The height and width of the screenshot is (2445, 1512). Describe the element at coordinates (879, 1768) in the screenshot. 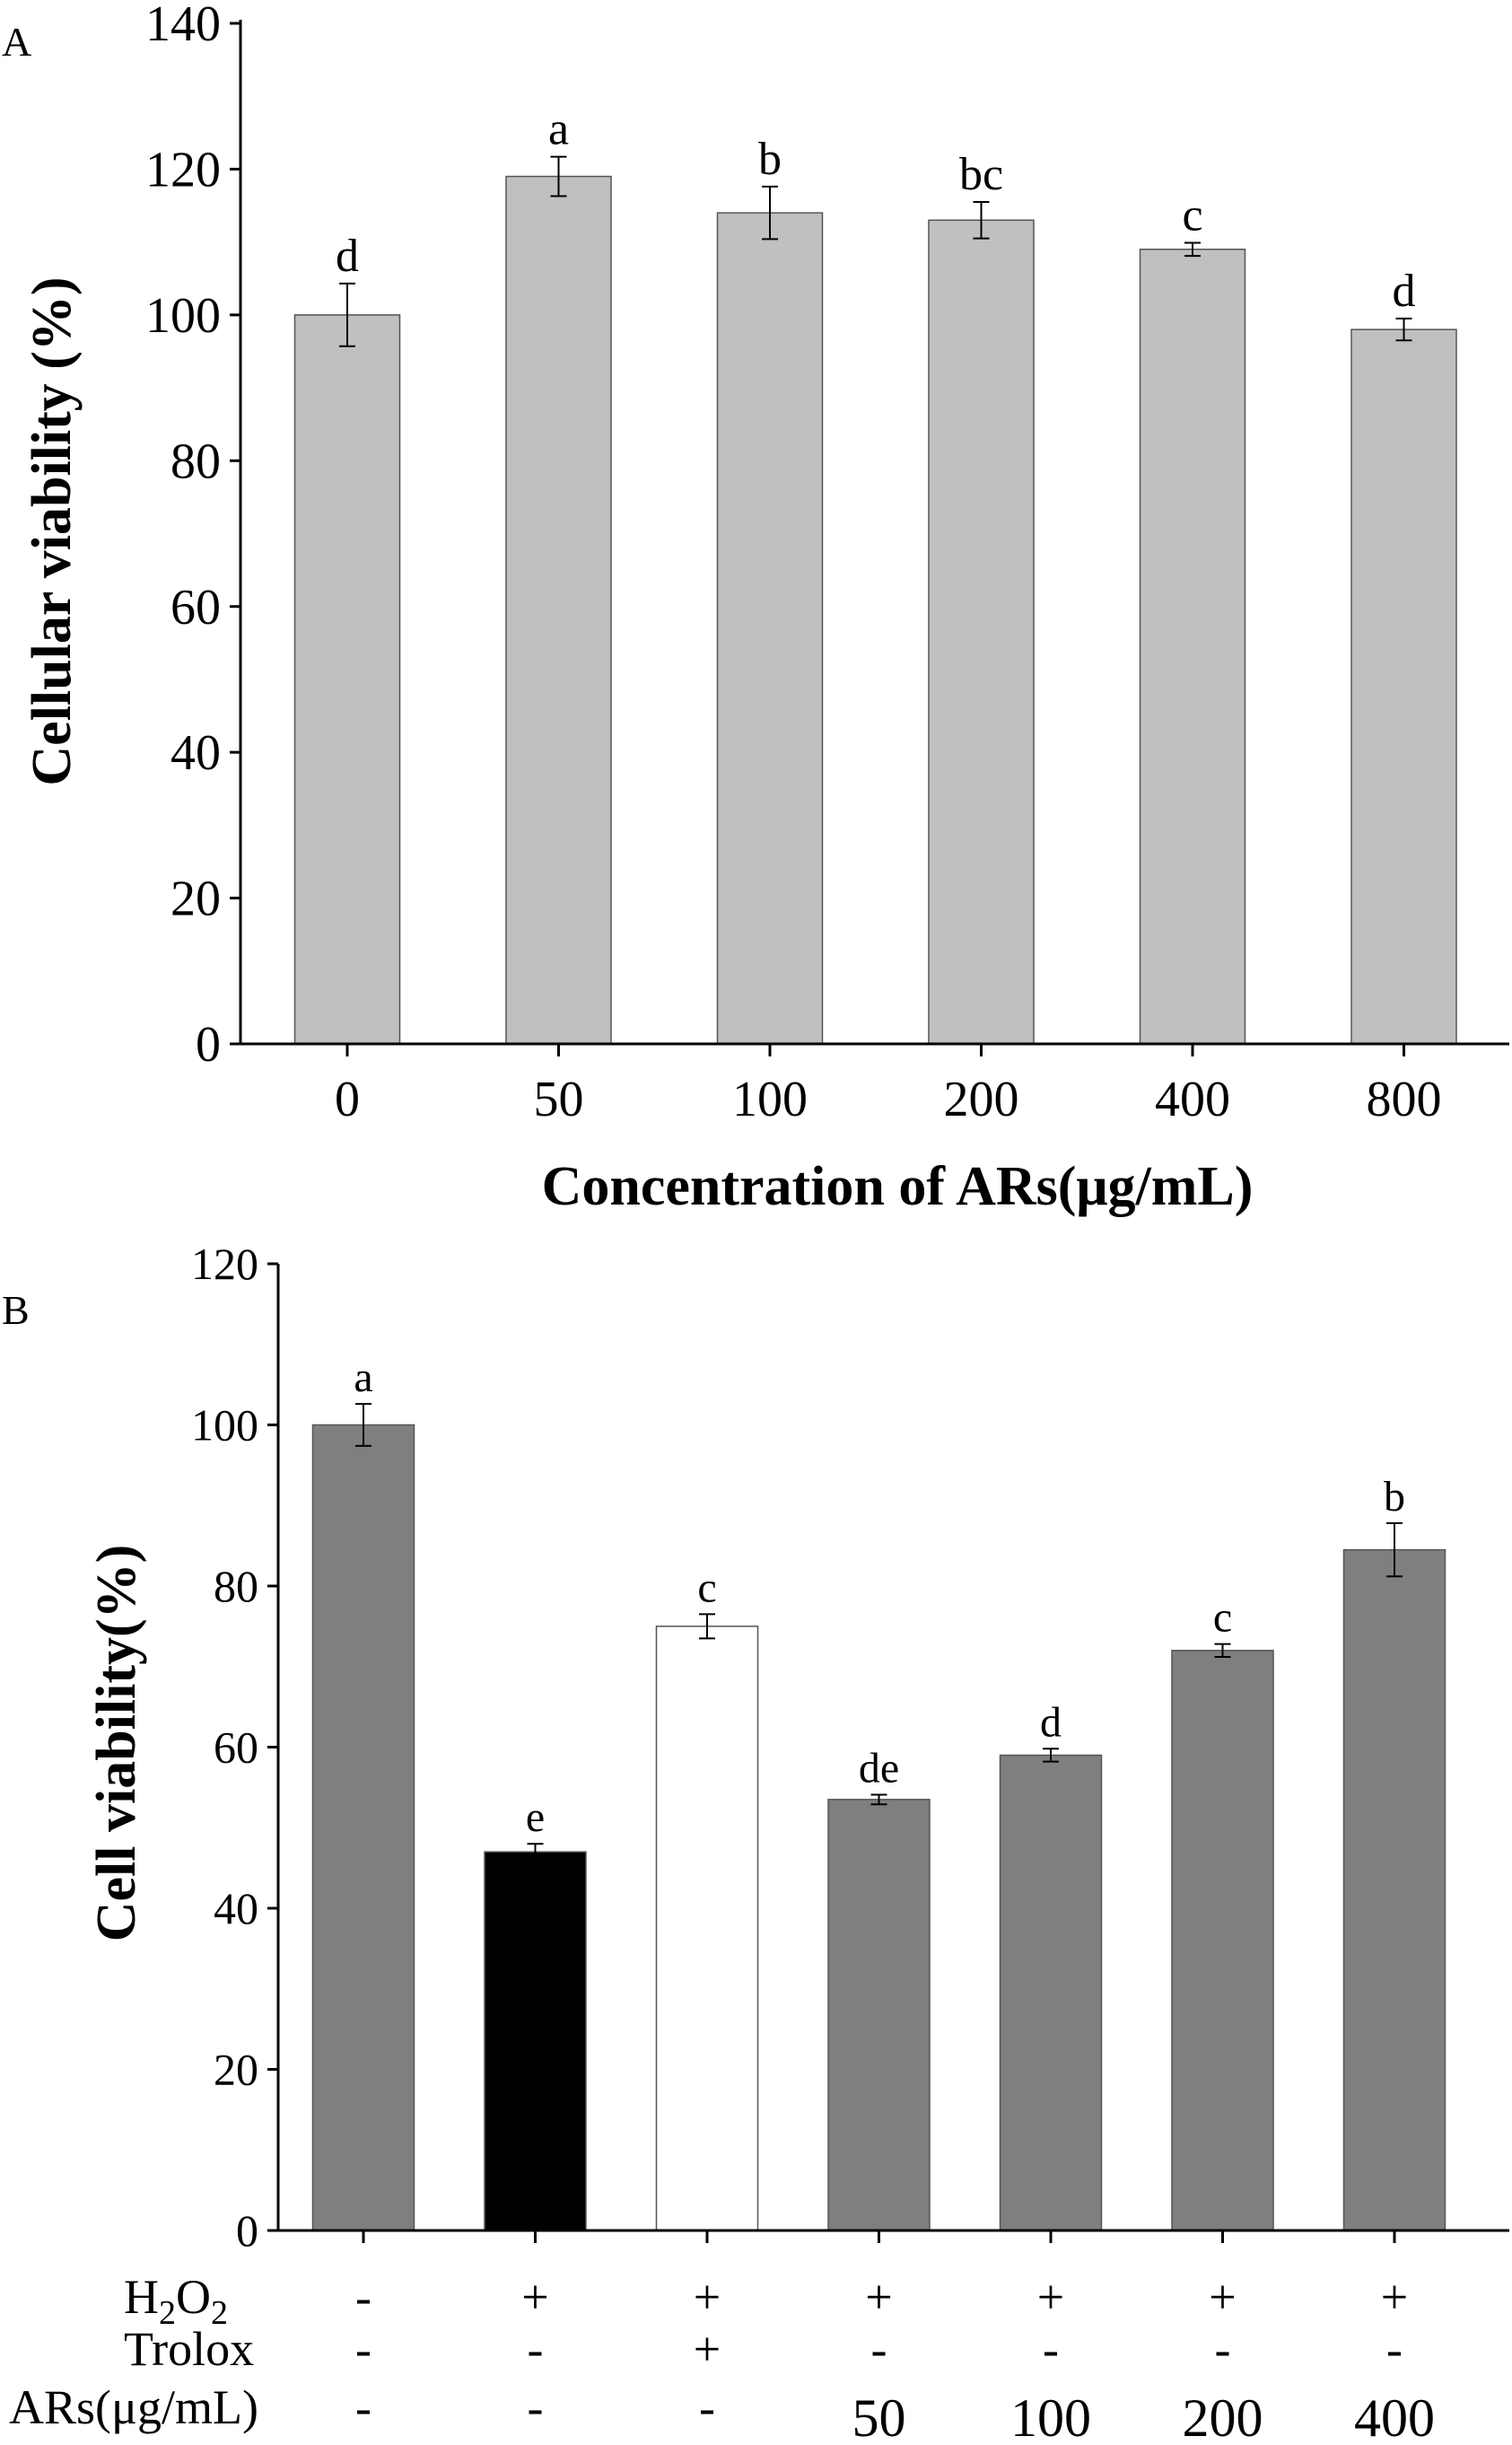

I see `significance-letter: de` at that location.